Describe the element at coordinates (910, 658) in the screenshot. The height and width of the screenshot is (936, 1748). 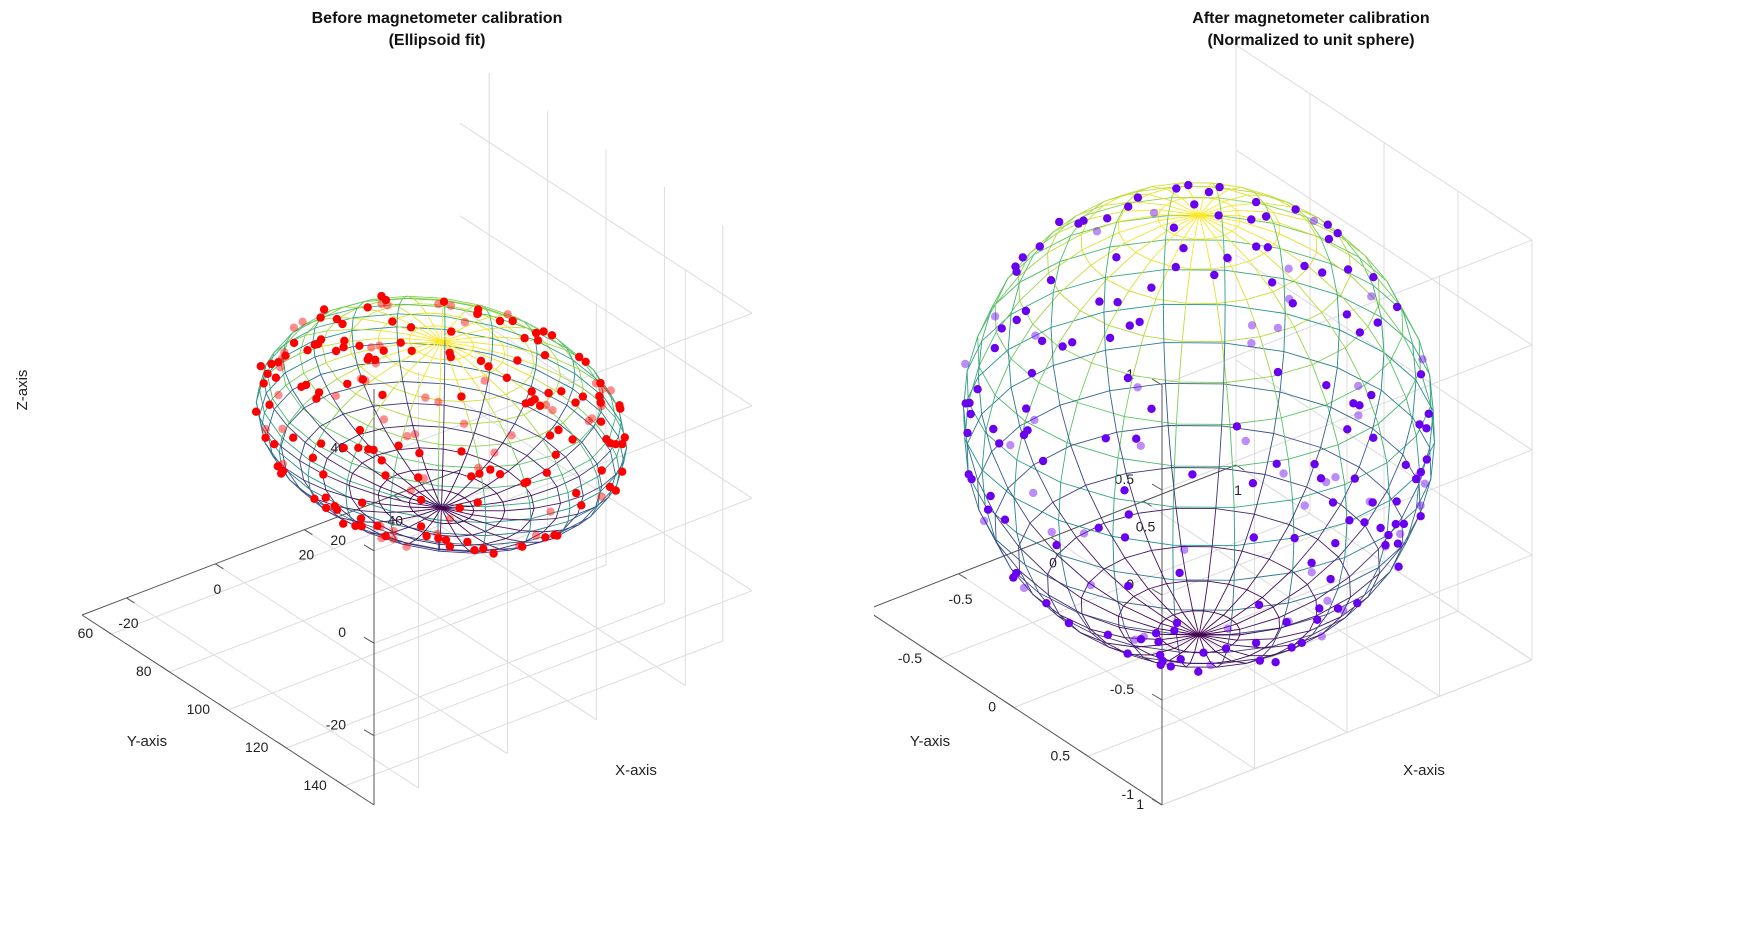
I see `y-tick-label: -0.5` at that location.